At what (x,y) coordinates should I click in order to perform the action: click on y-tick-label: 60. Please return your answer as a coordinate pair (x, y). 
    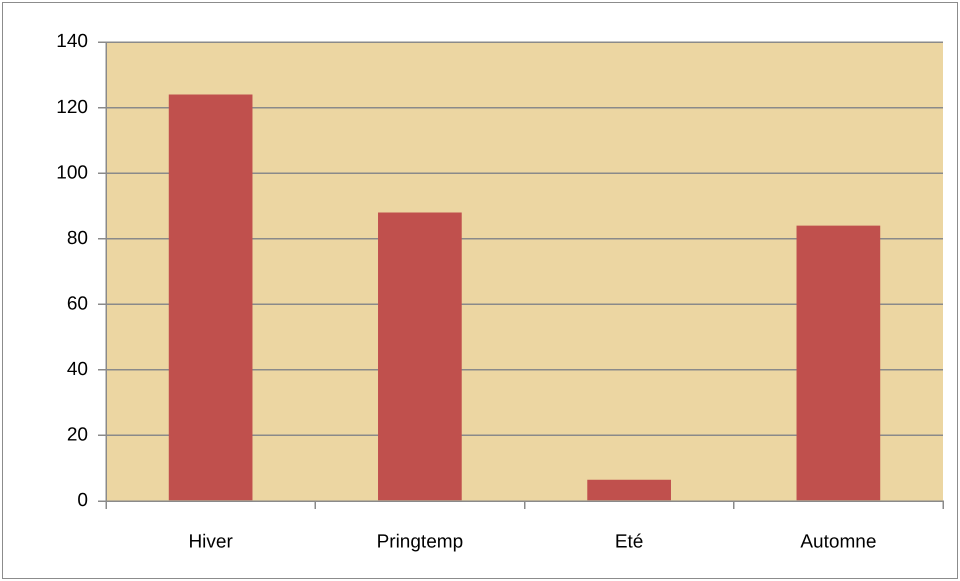
    Looking at the image, I should click on (77, 304).